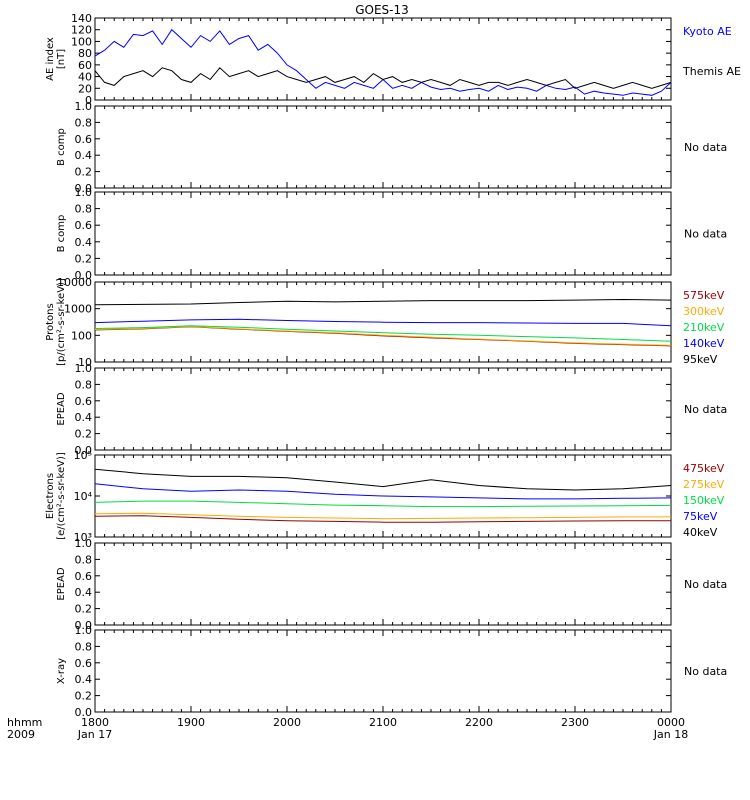 Image resolution: width=750 pixels, height=800 pixels. I want to click on y-tick-label: 120, so click(81, 30).